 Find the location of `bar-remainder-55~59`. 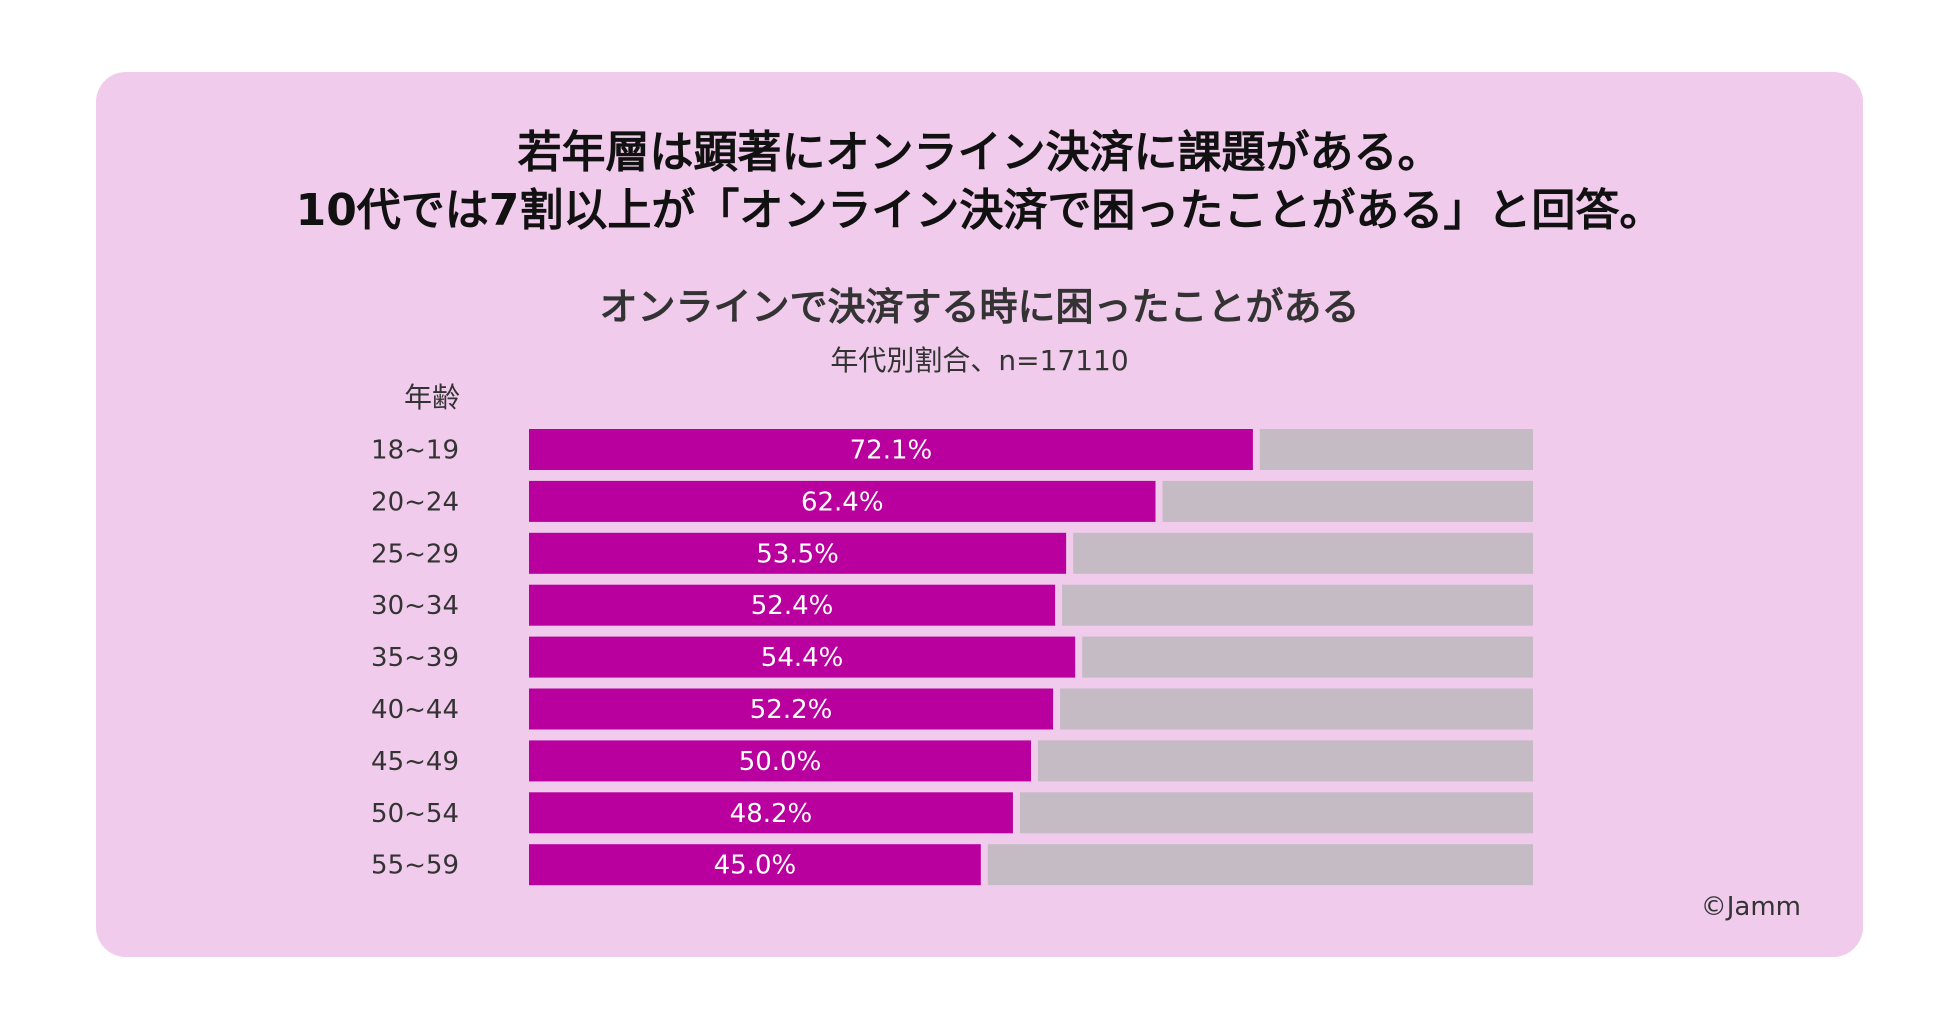

bar-remainder-55~59 is located at coordinates (1260, 865).